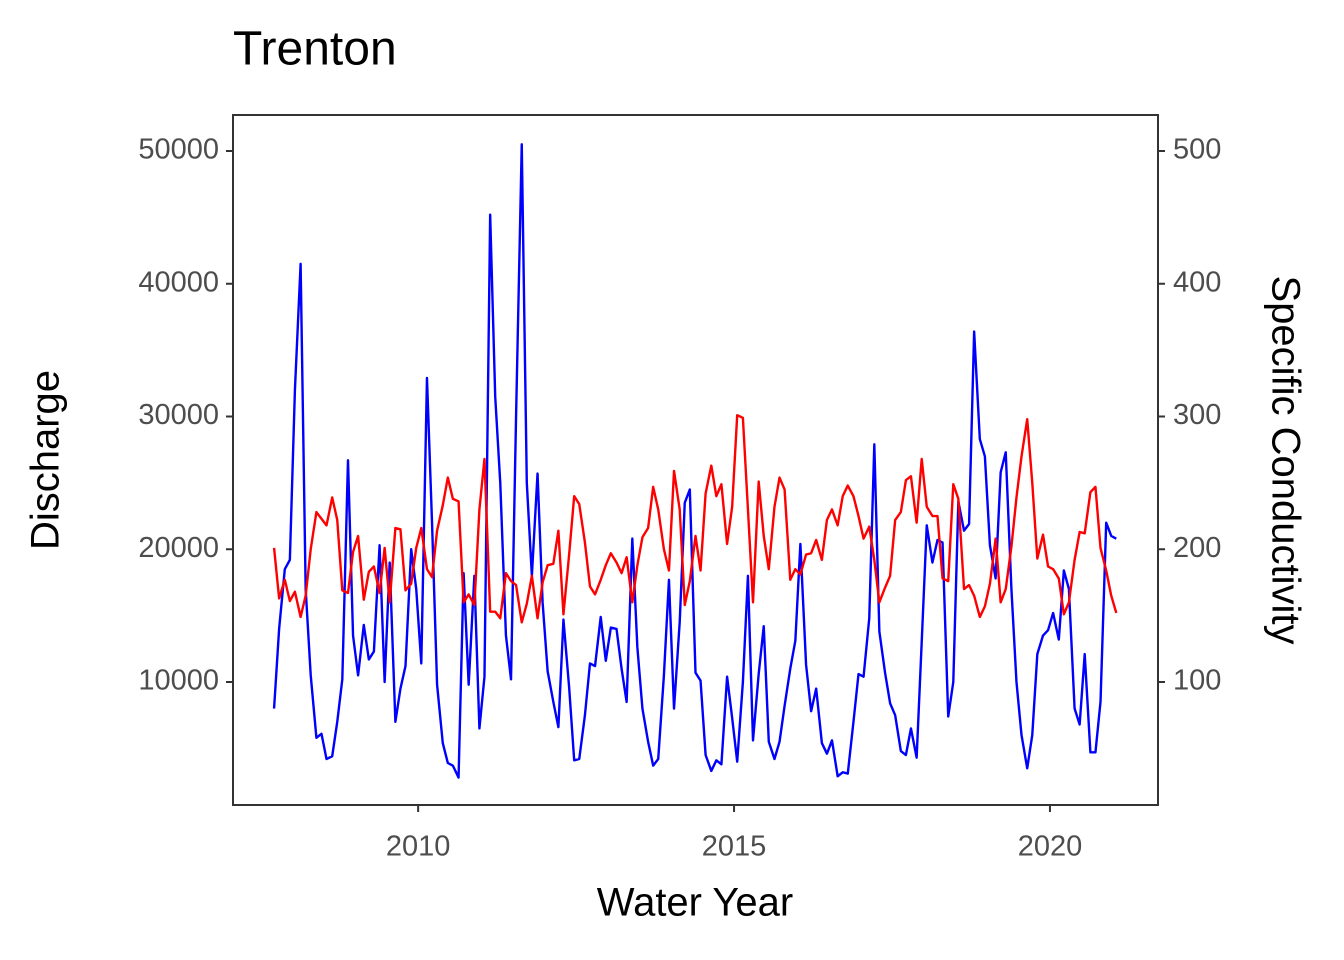 The width and height of the screenshot is (1344, 960). Describe the element at coordinates (1197, 150) in the screenshot. I see `y2-tick-label: 500` at that location.